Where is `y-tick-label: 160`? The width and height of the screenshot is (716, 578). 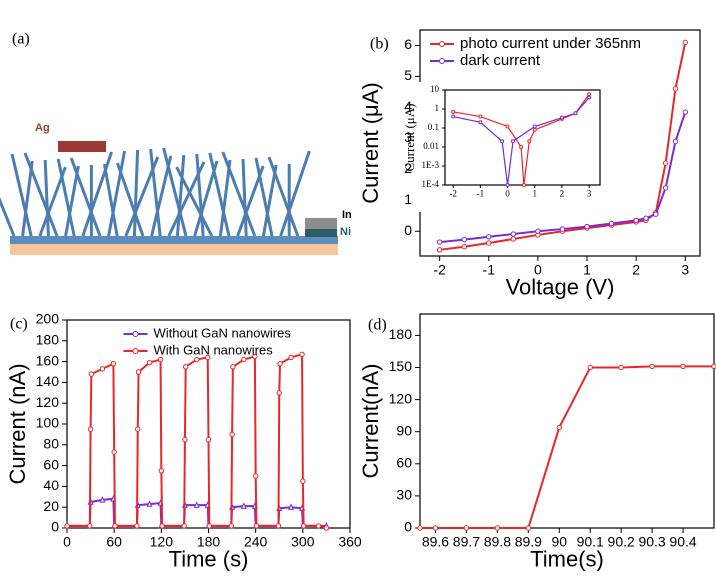 y-tick-label: 160 is located at coordinates (48, 360).